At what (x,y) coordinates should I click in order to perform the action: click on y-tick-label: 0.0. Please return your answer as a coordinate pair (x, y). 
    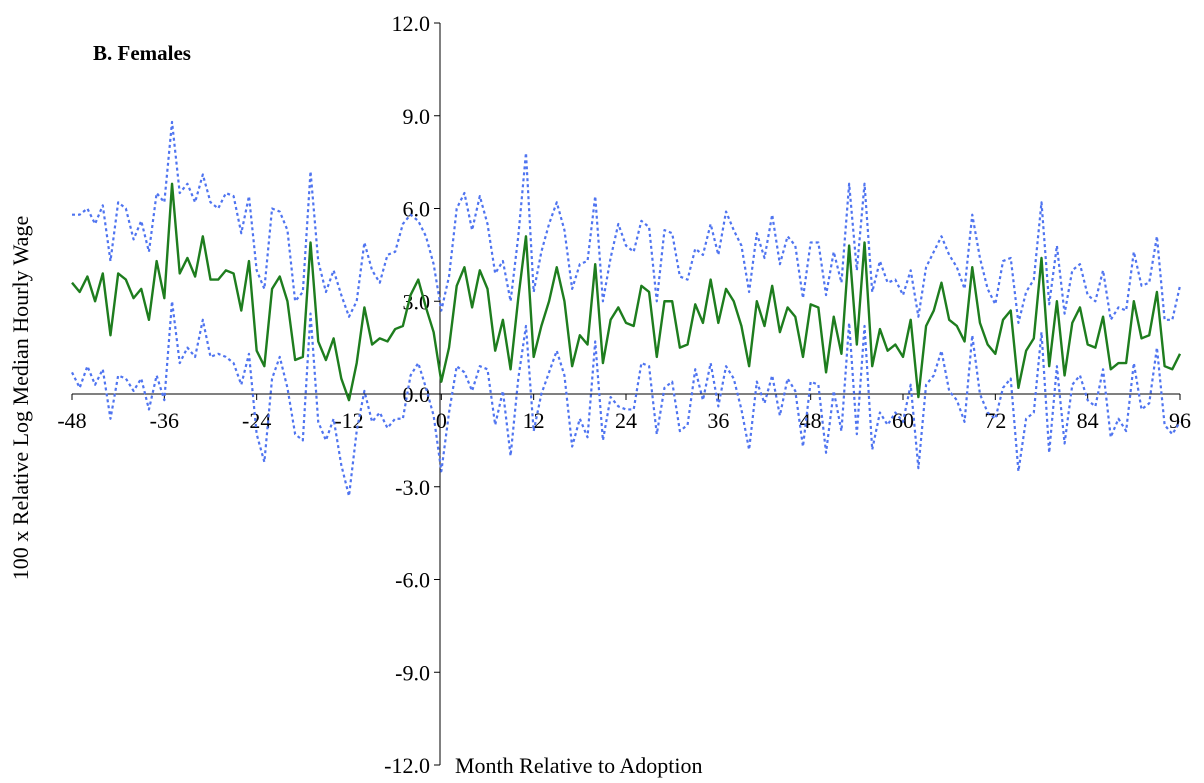
    Looking at the image, I should click on (417, 394).